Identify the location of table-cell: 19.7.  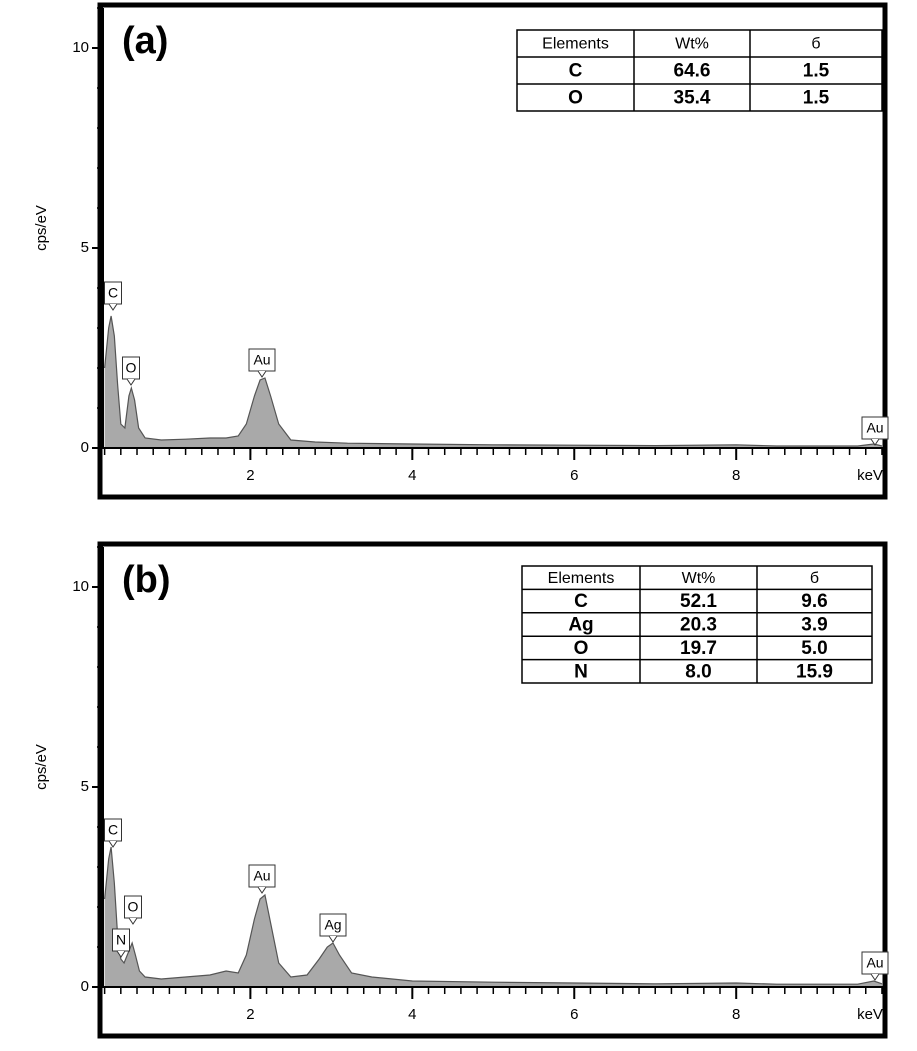
(698, 648).